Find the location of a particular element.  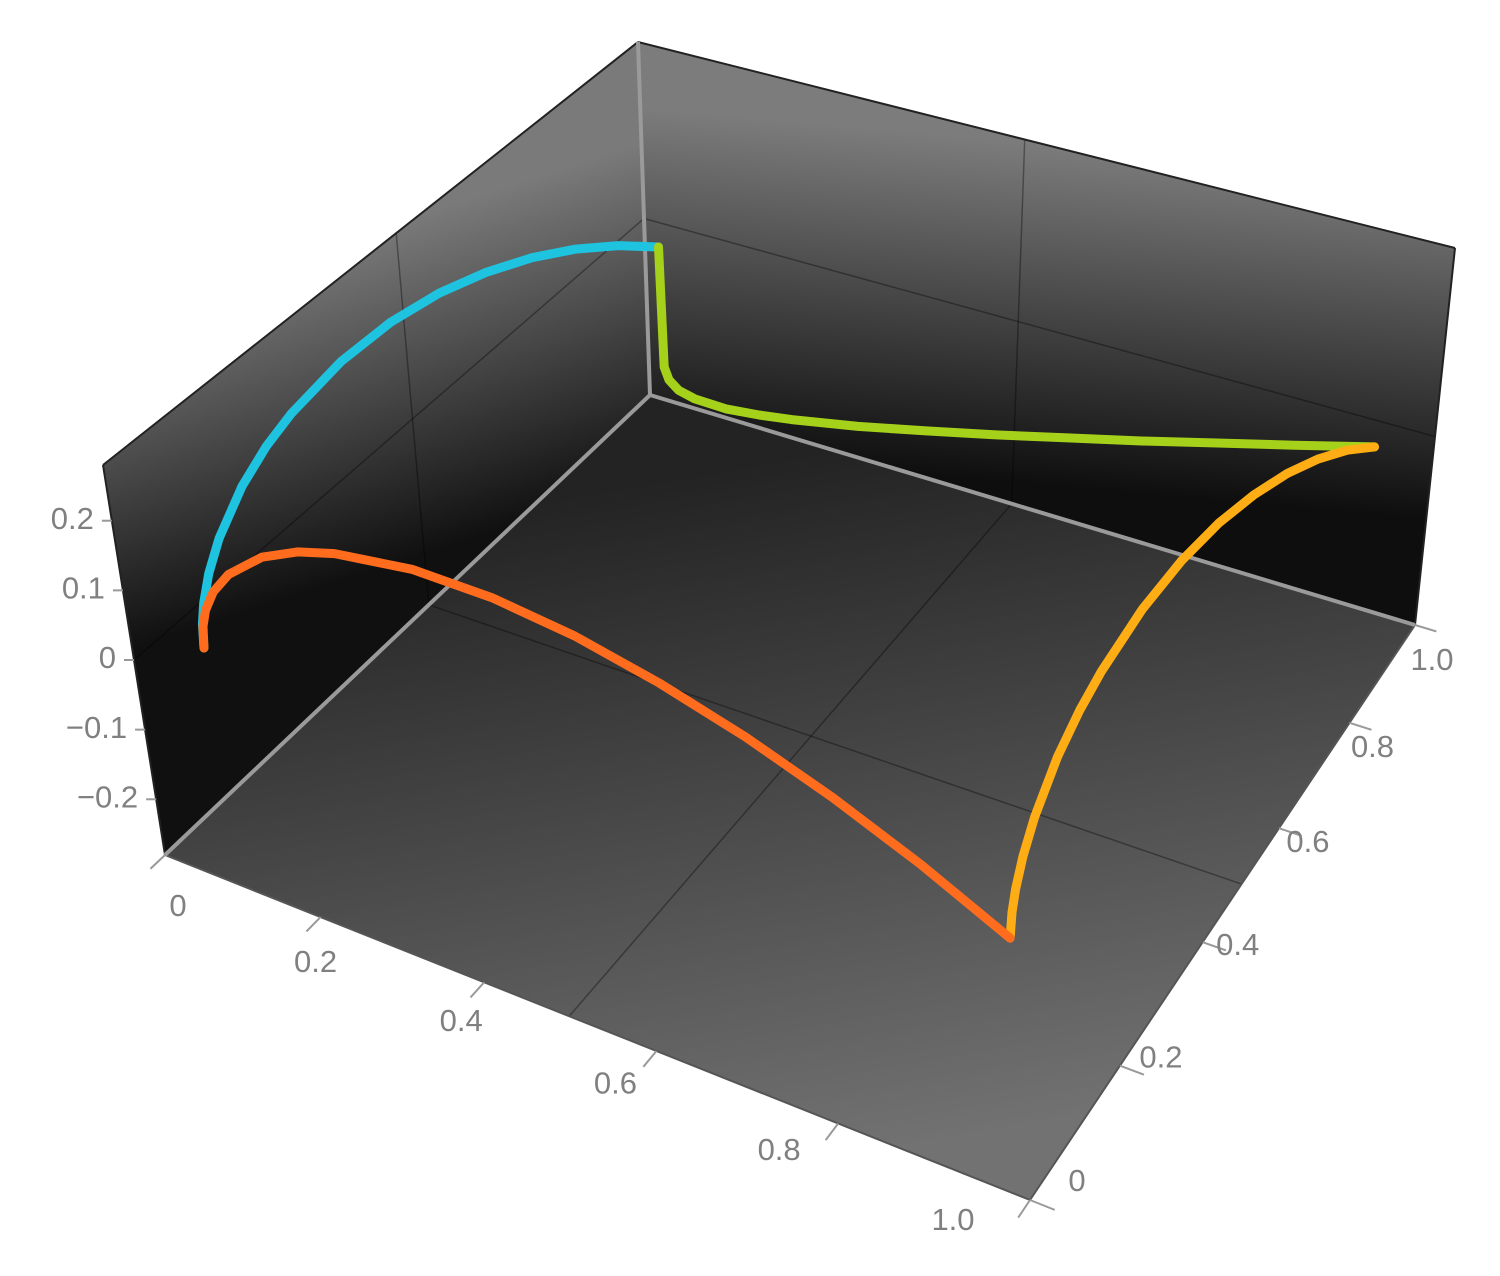

y-tick-label: 0.8 is located at coordinates (1372, 746).